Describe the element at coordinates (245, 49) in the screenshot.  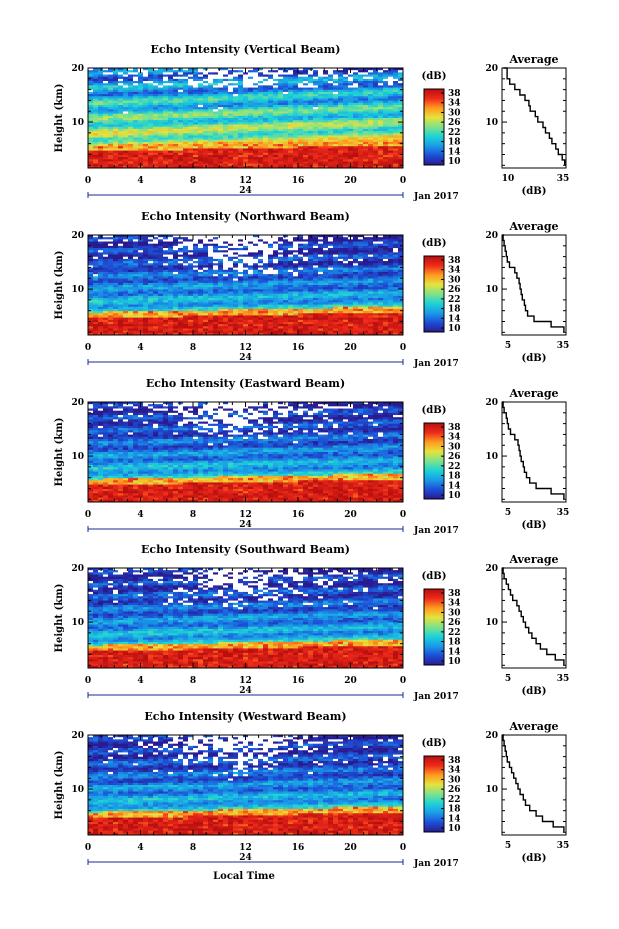
I see `panel-title: Echo Intensity (Vertical Beam)` at that location.